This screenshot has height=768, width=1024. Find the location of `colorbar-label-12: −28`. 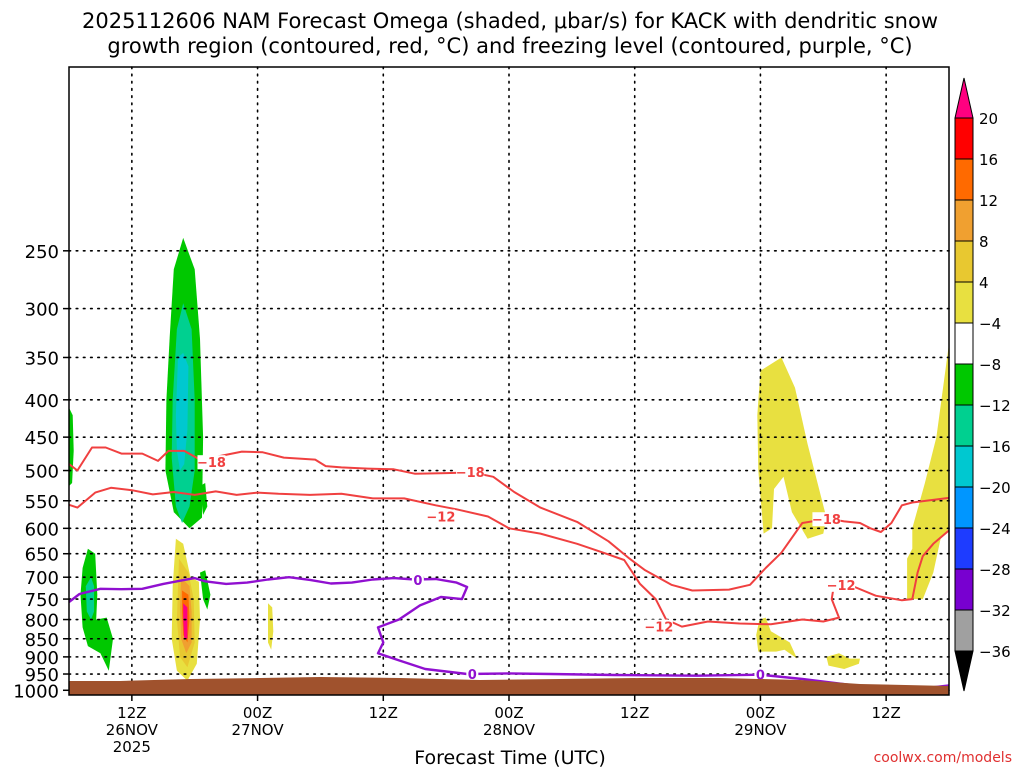

colorbar-label-12: −28 is located at coordinates (995, 570).